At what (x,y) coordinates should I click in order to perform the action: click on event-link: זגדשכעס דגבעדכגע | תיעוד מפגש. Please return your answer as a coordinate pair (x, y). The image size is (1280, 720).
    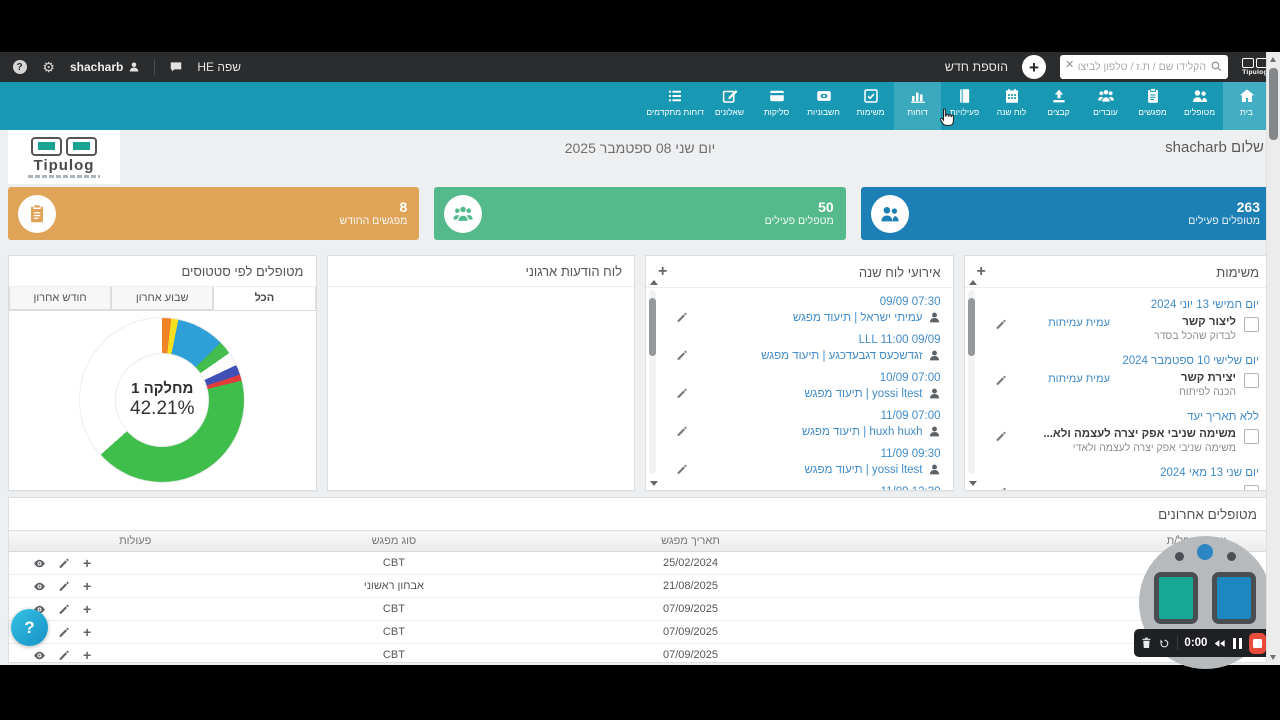
    Looking at the image, I should click on (842, 355).